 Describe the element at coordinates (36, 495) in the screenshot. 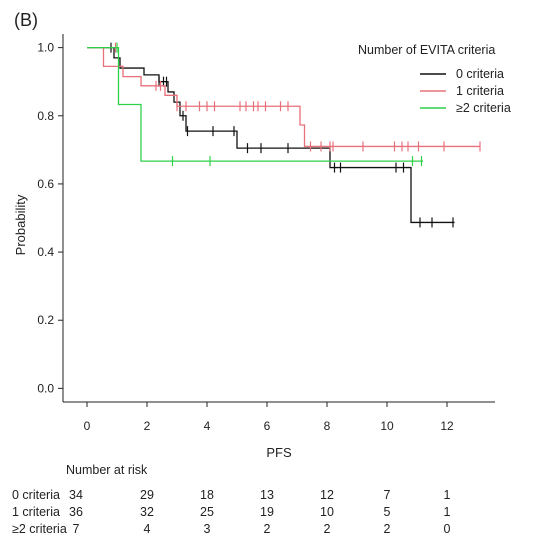

I see `risk-row-label: 0 criteria` at that location.